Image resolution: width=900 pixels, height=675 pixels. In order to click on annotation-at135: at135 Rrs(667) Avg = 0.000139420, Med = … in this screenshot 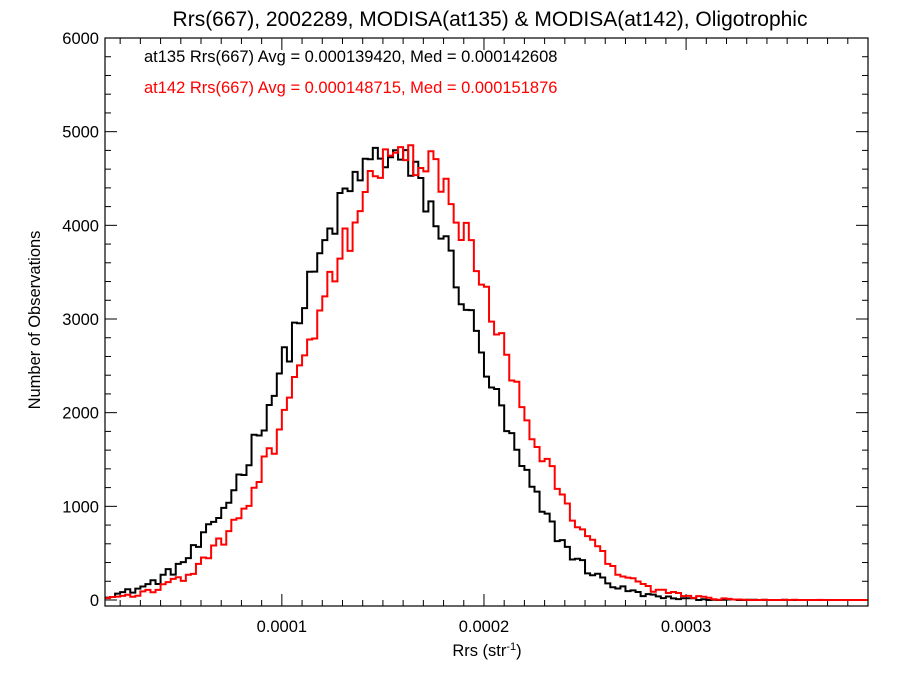, I will do `click(350, 57)`.